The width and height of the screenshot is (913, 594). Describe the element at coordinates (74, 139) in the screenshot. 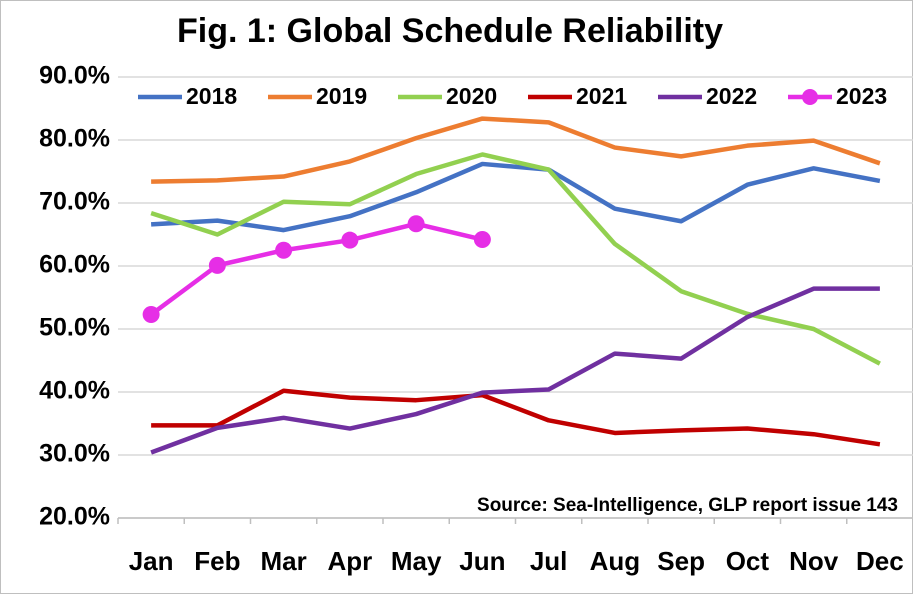

I see `y-tick-label: 80.0%` at that location.